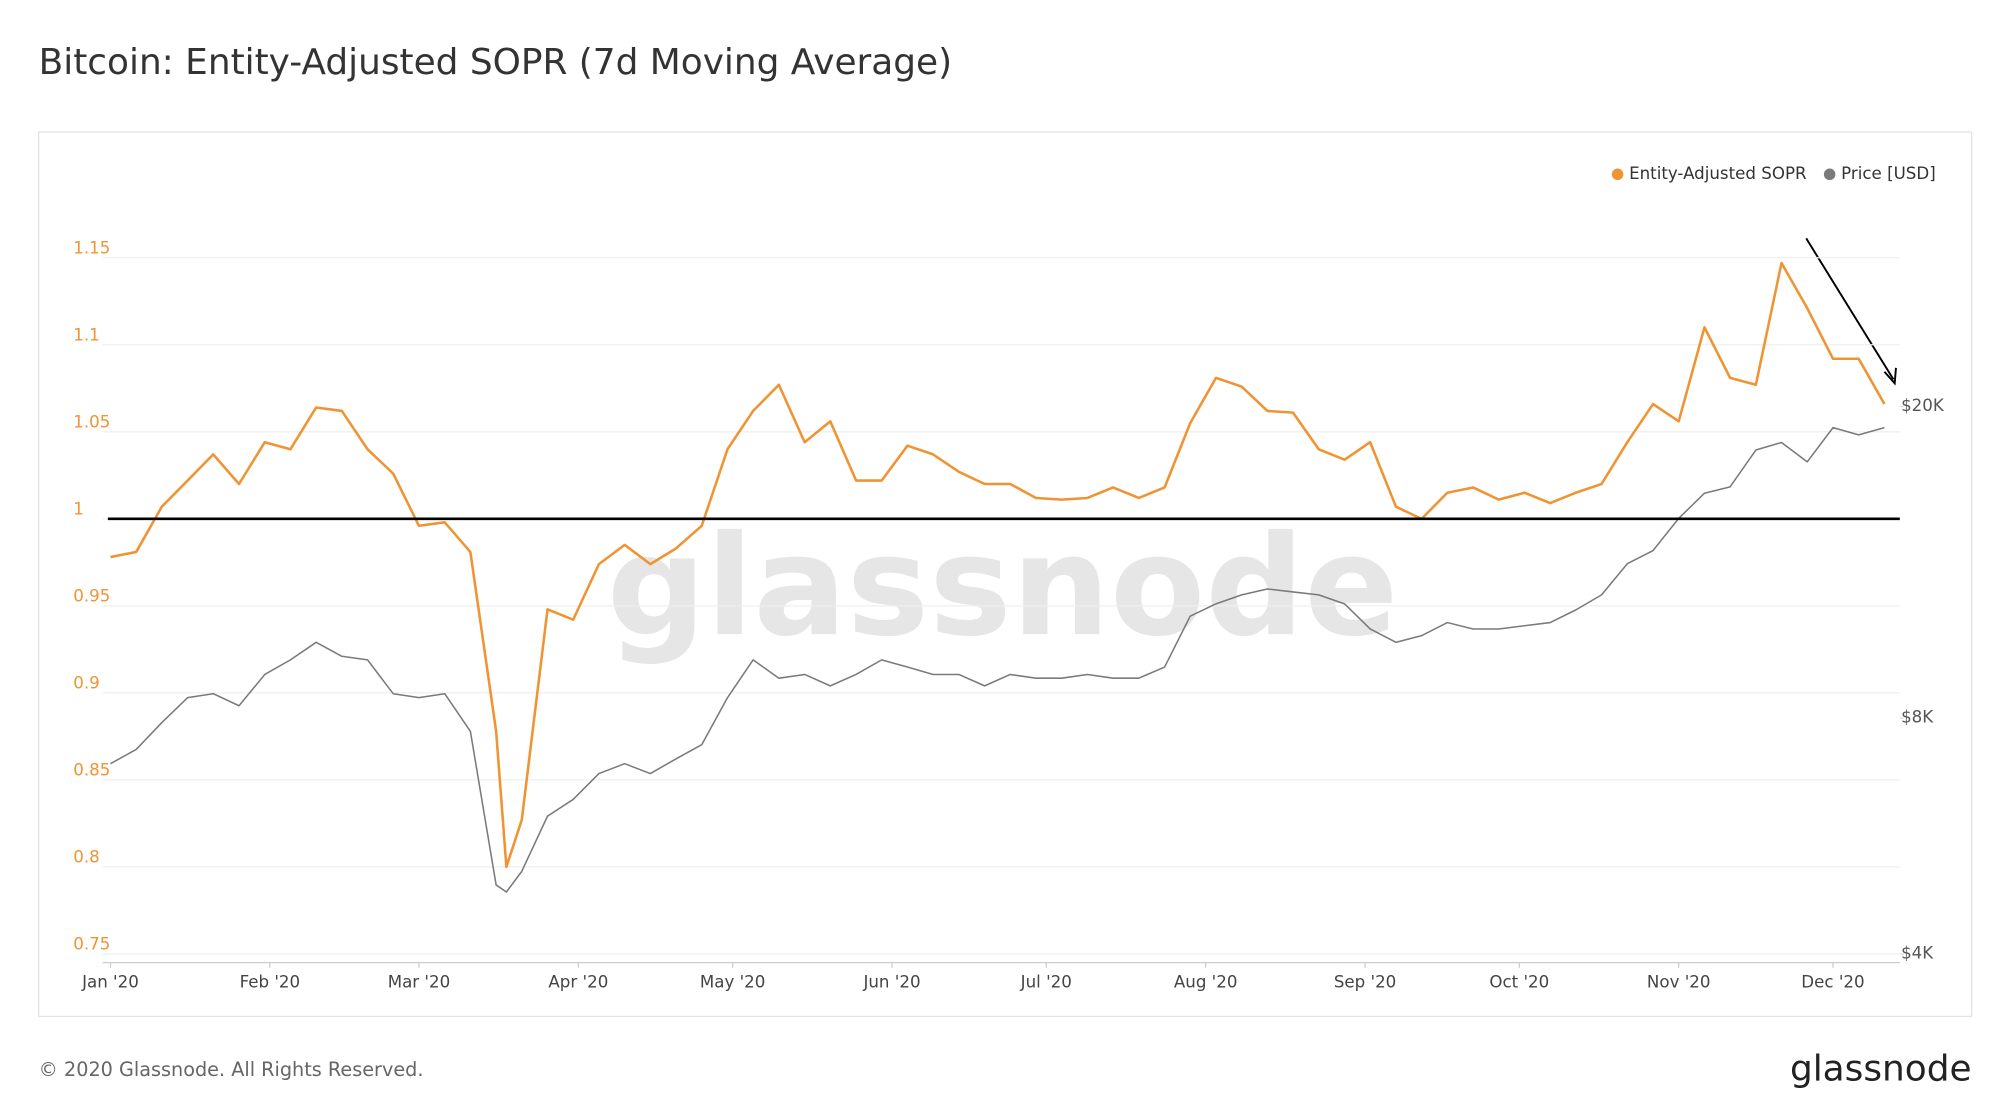 The image size is (2000, 1119). I want to click on y-tick-label: 0.75, so click(91, 943).